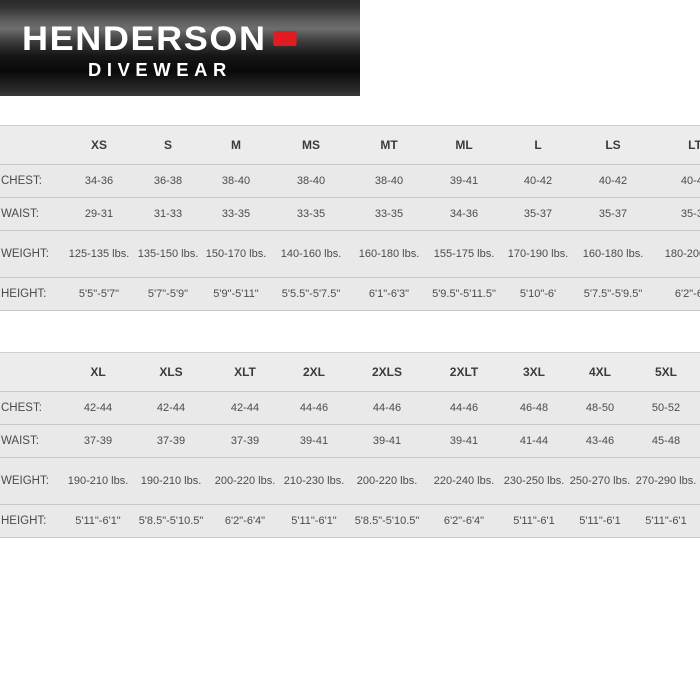  I want to click on cell-weight-ls: 160-180 lbs., so click(613, 254).